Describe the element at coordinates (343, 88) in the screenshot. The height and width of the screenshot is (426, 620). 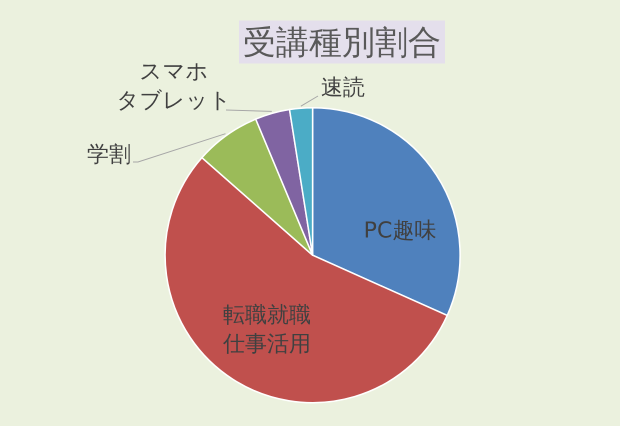
I see `slice-label: 速読` at that location.